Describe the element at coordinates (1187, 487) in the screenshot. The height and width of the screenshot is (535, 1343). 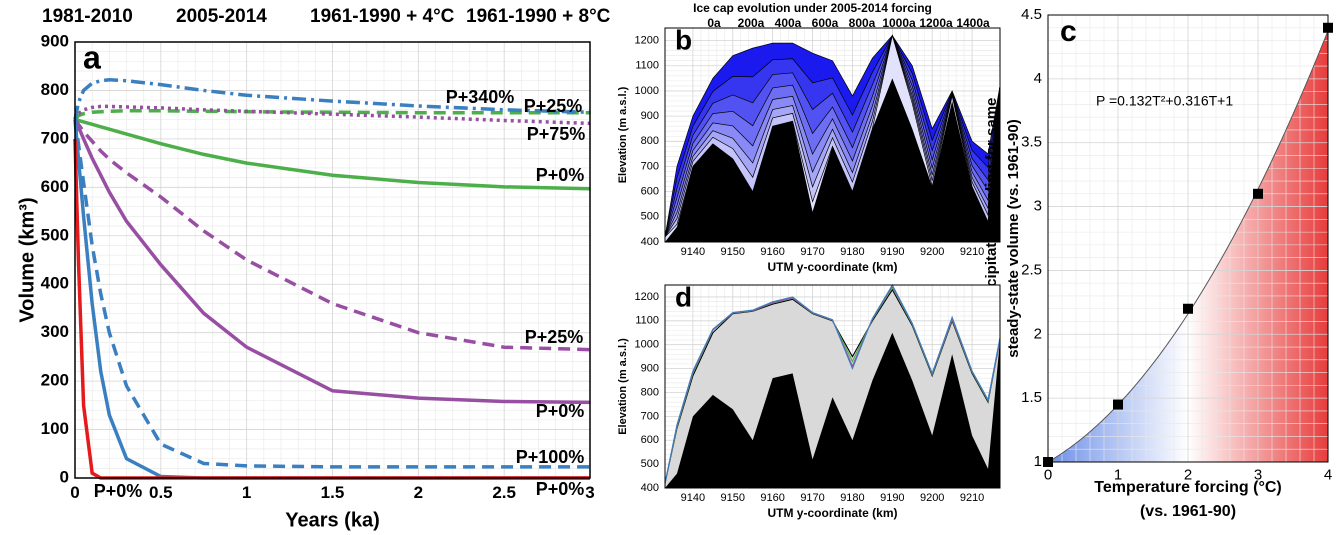
I see `x-axis-label: Temperature forcing (°C)` at that location.